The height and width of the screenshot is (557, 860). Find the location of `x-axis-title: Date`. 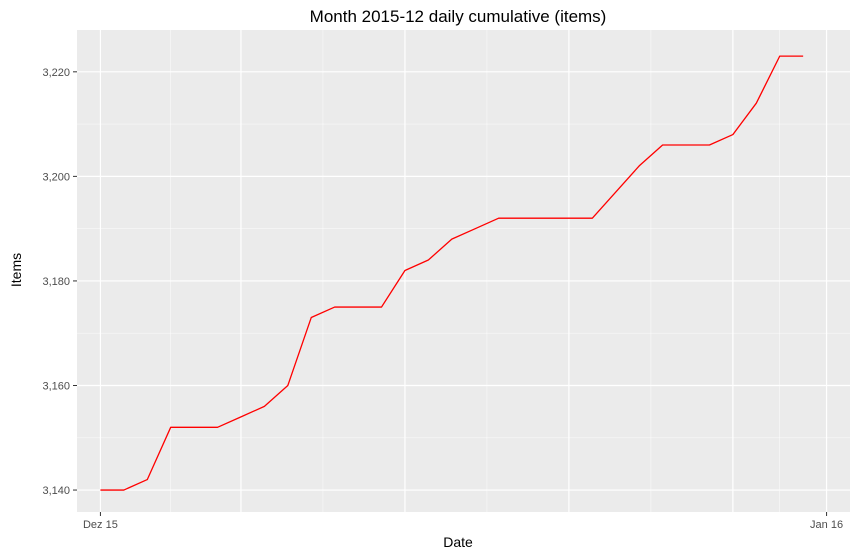

x-axis-title: Date is located at coordinates (458, 542).